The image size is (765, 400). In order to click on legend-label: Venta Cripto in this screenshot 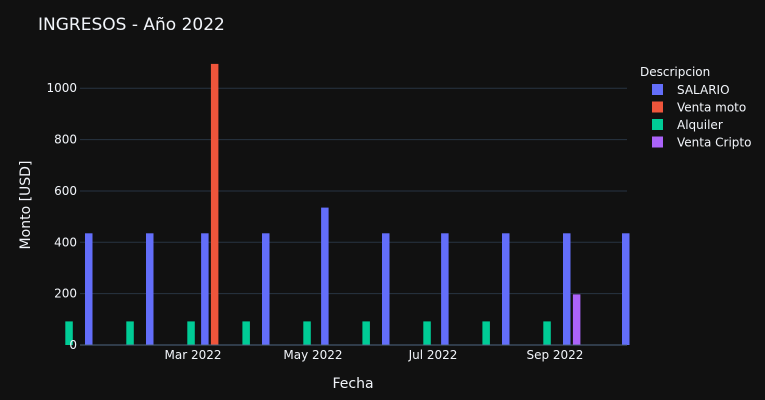, I will do `click(714, 143)`.